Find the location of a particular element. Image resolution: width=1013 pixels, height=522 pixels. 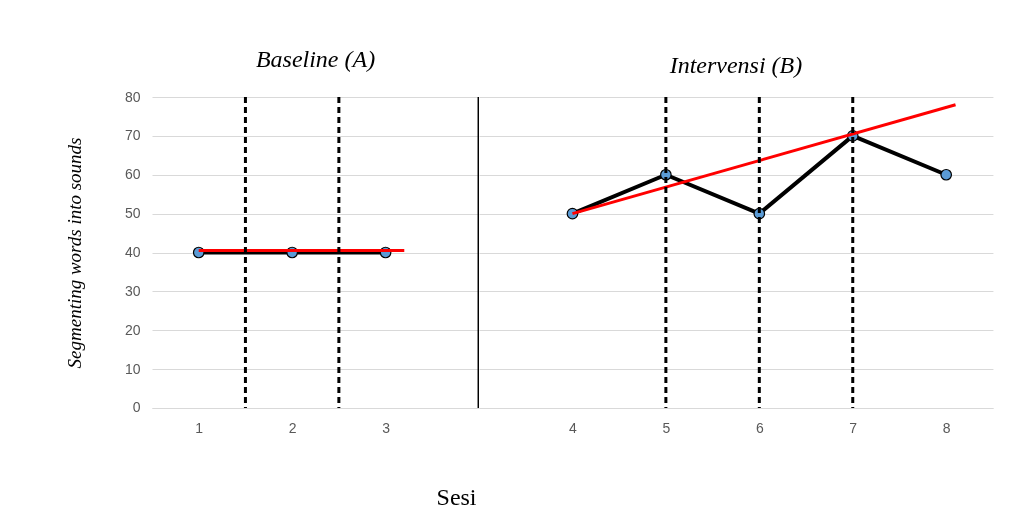

x-tick-label: 7 is located at coordinates (853, 428).